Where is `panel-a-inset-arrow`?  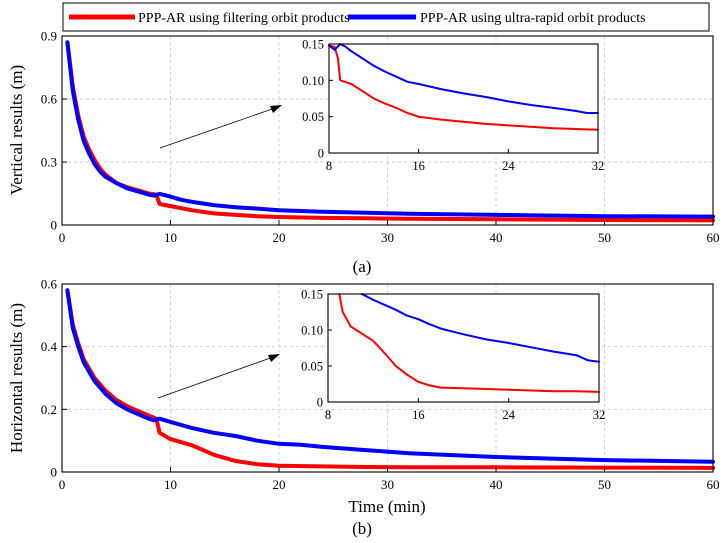 panel-a-inset-arrow is located at coordinates (219, 127).